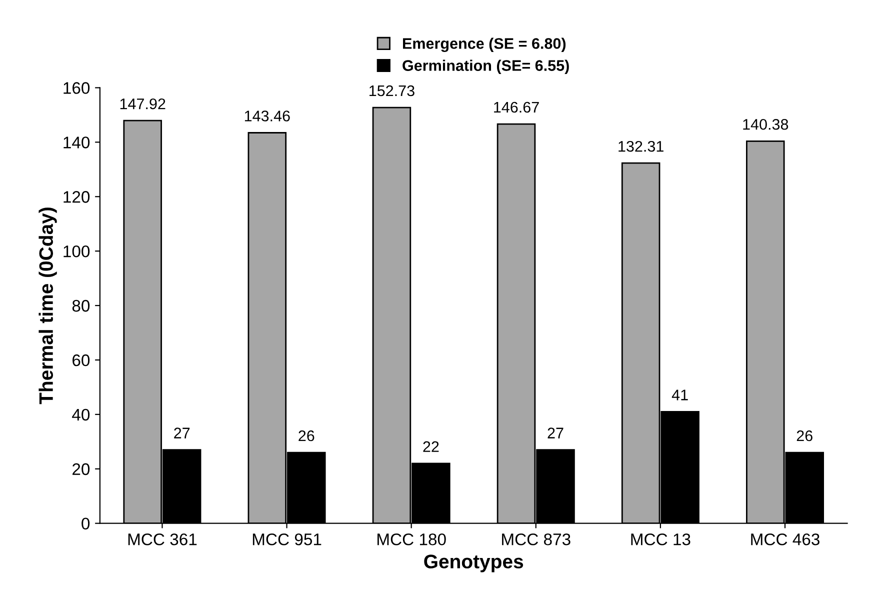 The width and height of the screenshot is (869, 605). I want to click on y-tick-label: 140, so click(77, 142).